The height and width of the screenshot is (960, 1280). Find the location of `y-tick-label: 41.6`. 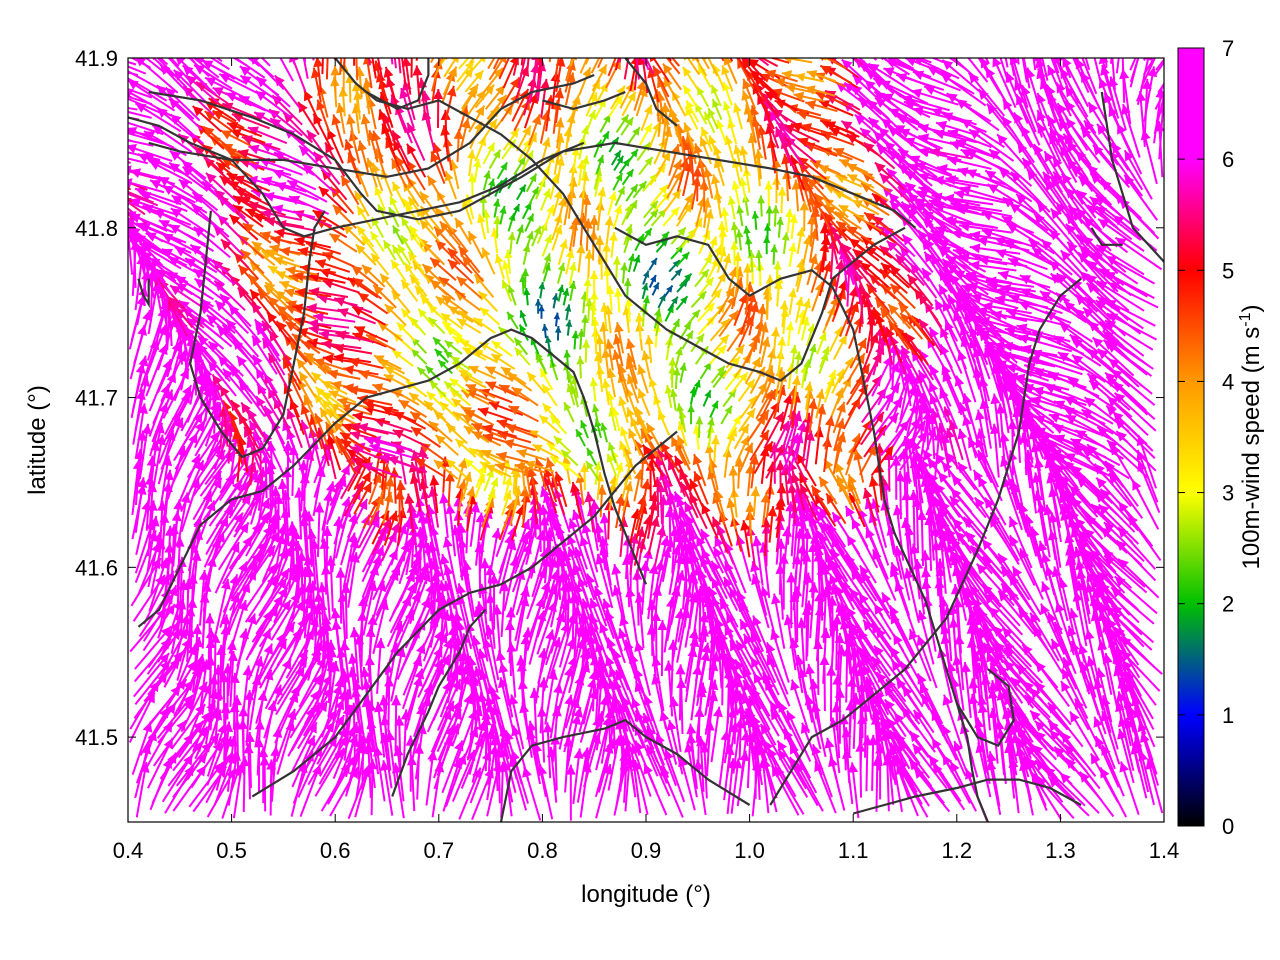

y-tick-label: 41.6 is located at coordinates (96, 567).